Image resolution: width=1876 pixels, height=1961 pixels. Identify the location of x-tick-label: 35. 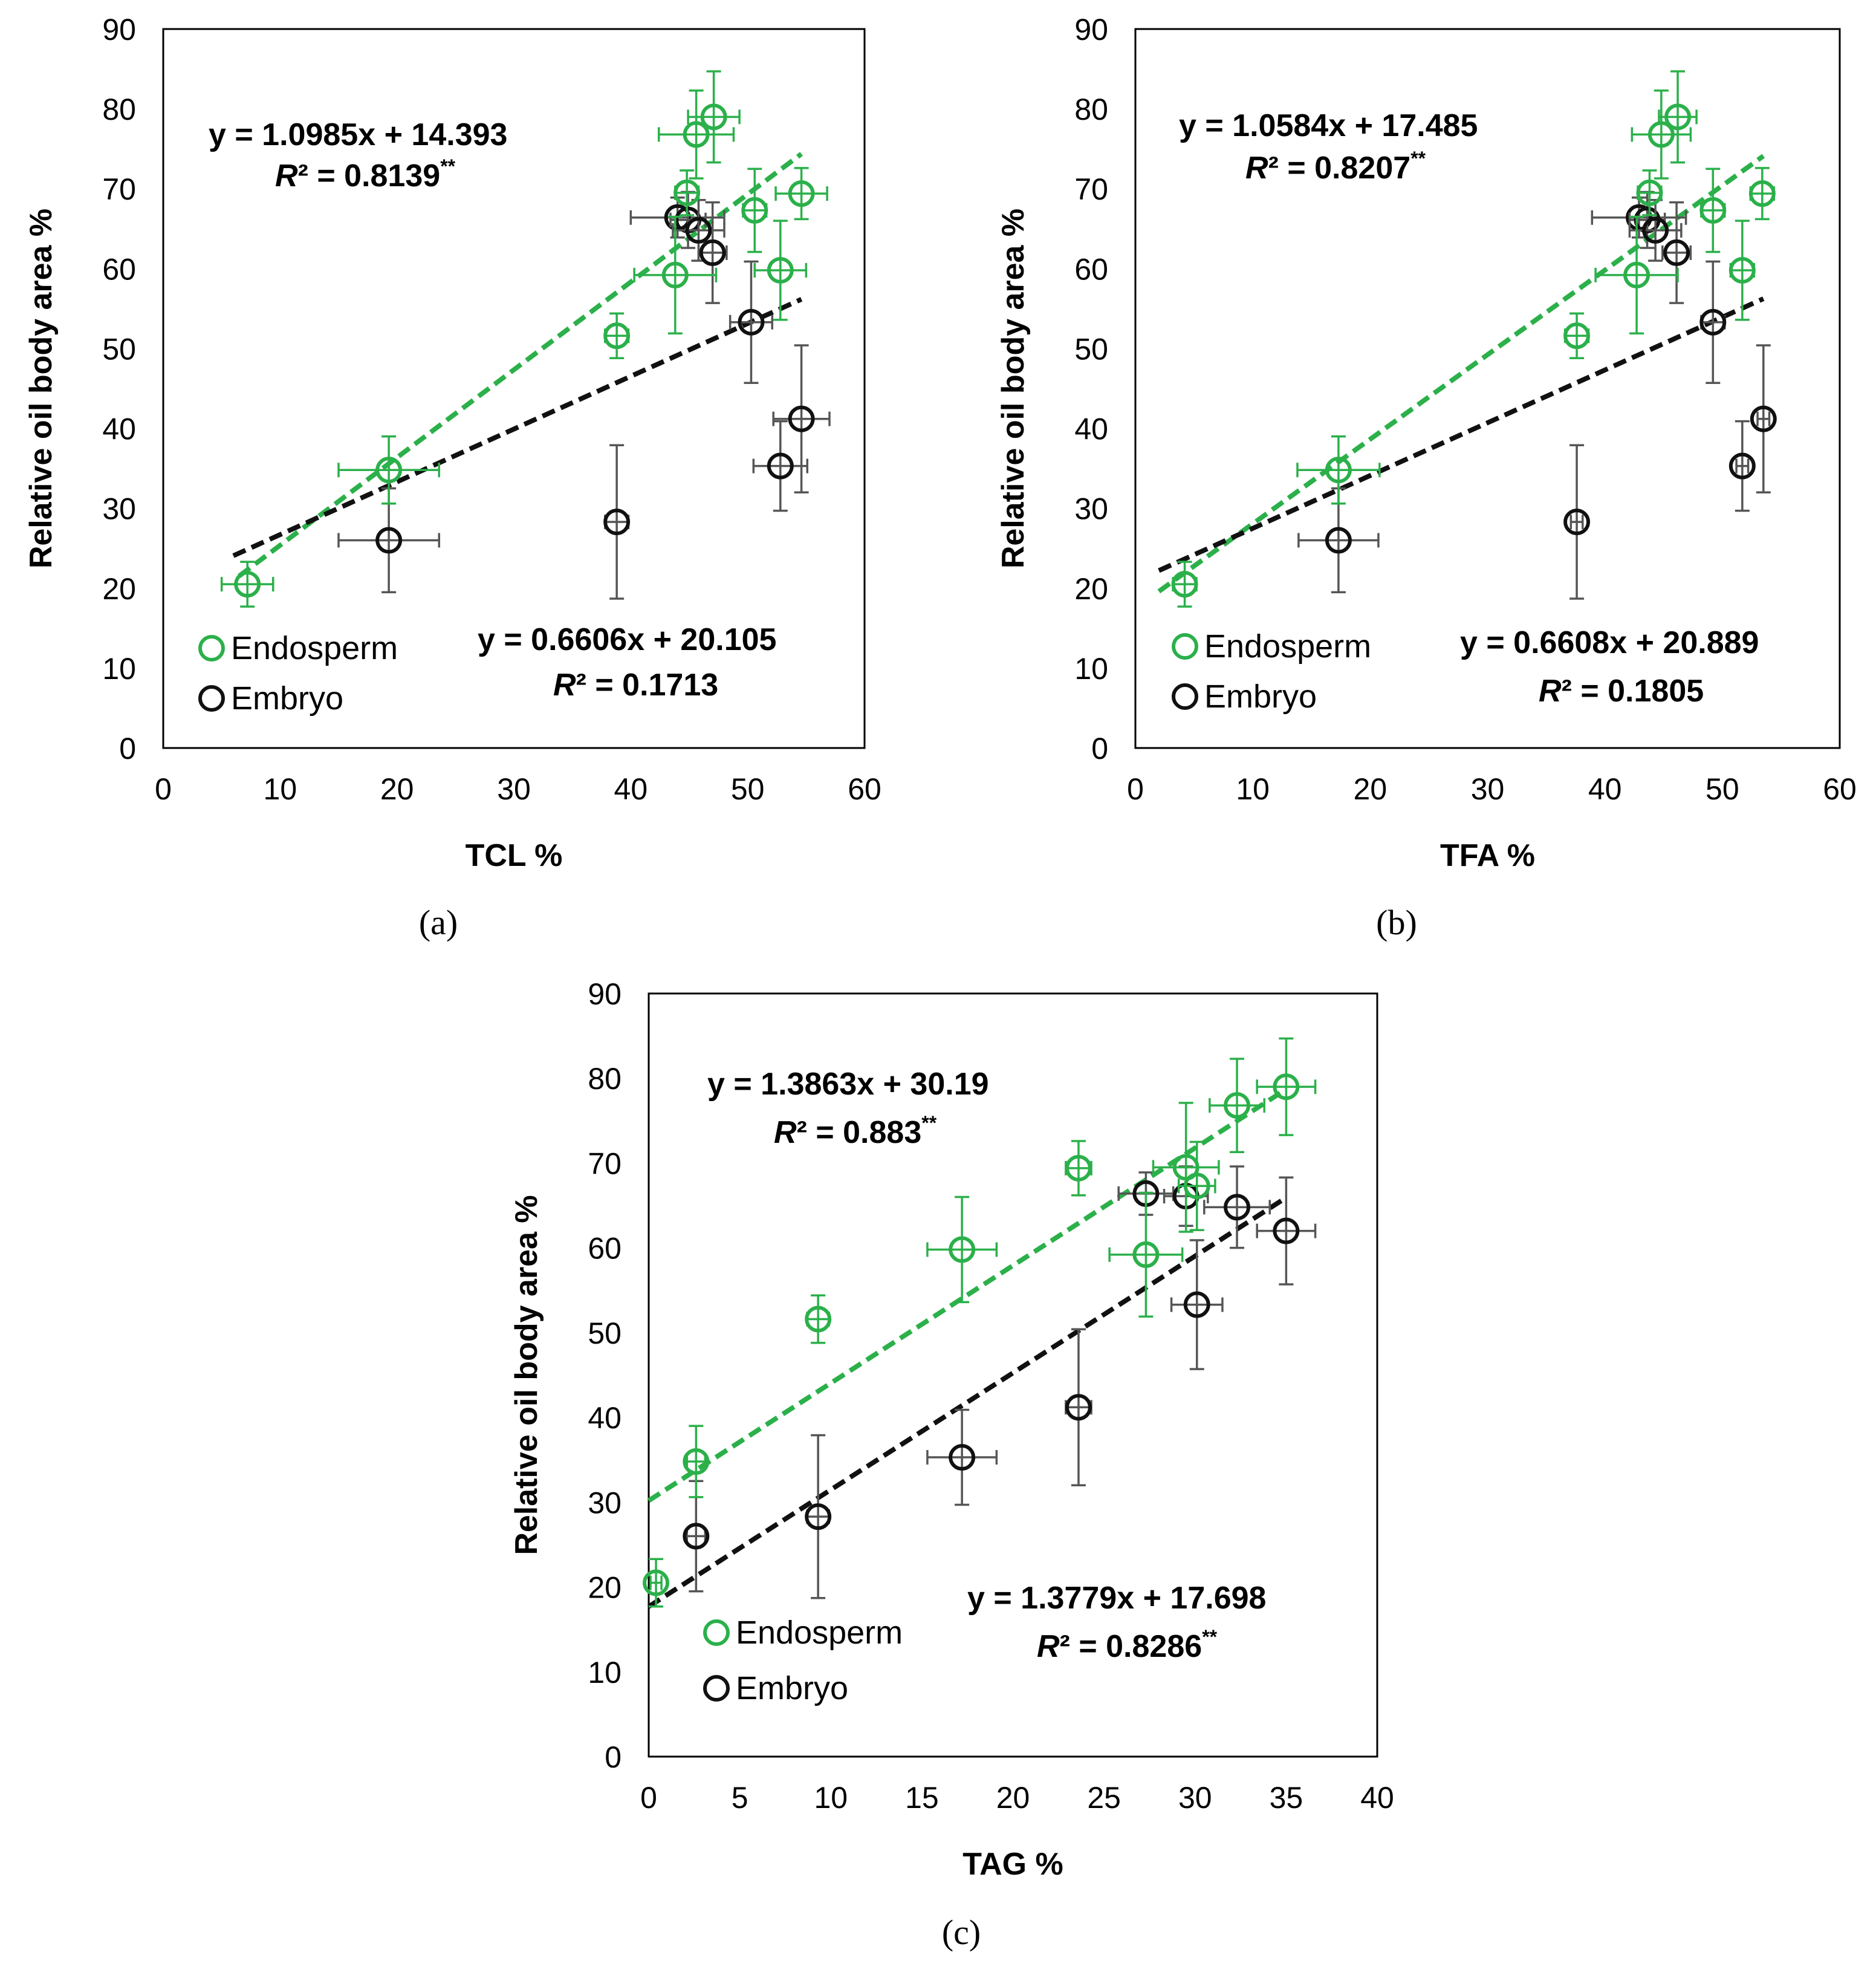
(1286, 1798).